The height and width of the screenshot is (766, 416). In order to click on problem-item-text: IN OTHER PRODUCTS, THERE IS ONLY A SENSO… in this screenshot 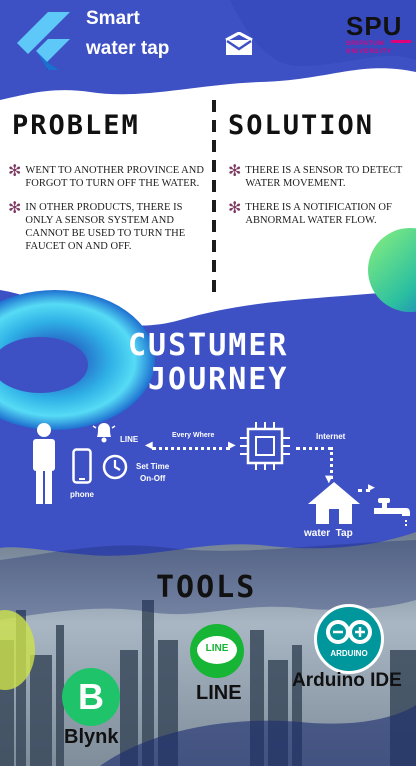, I will do `click(105, 227)`.